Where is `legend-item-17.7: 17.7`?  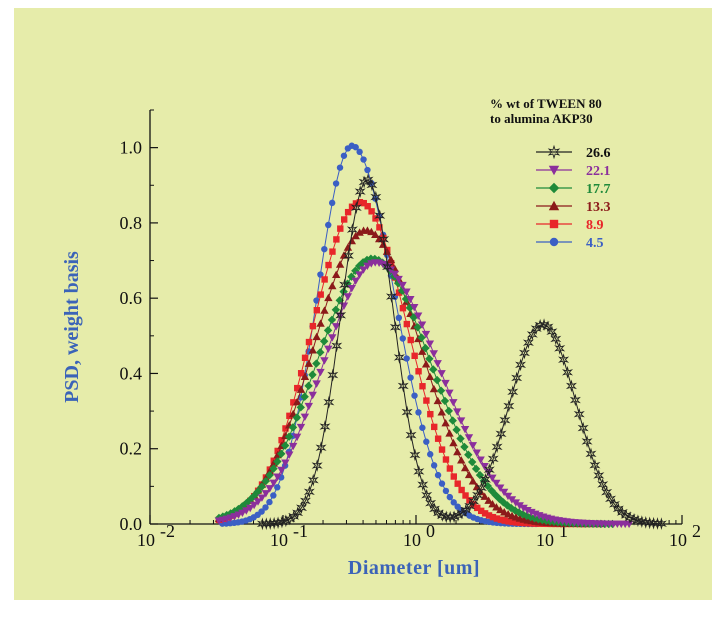
legend-item-17.7: 17.7 is located at coordinates (573, 189).